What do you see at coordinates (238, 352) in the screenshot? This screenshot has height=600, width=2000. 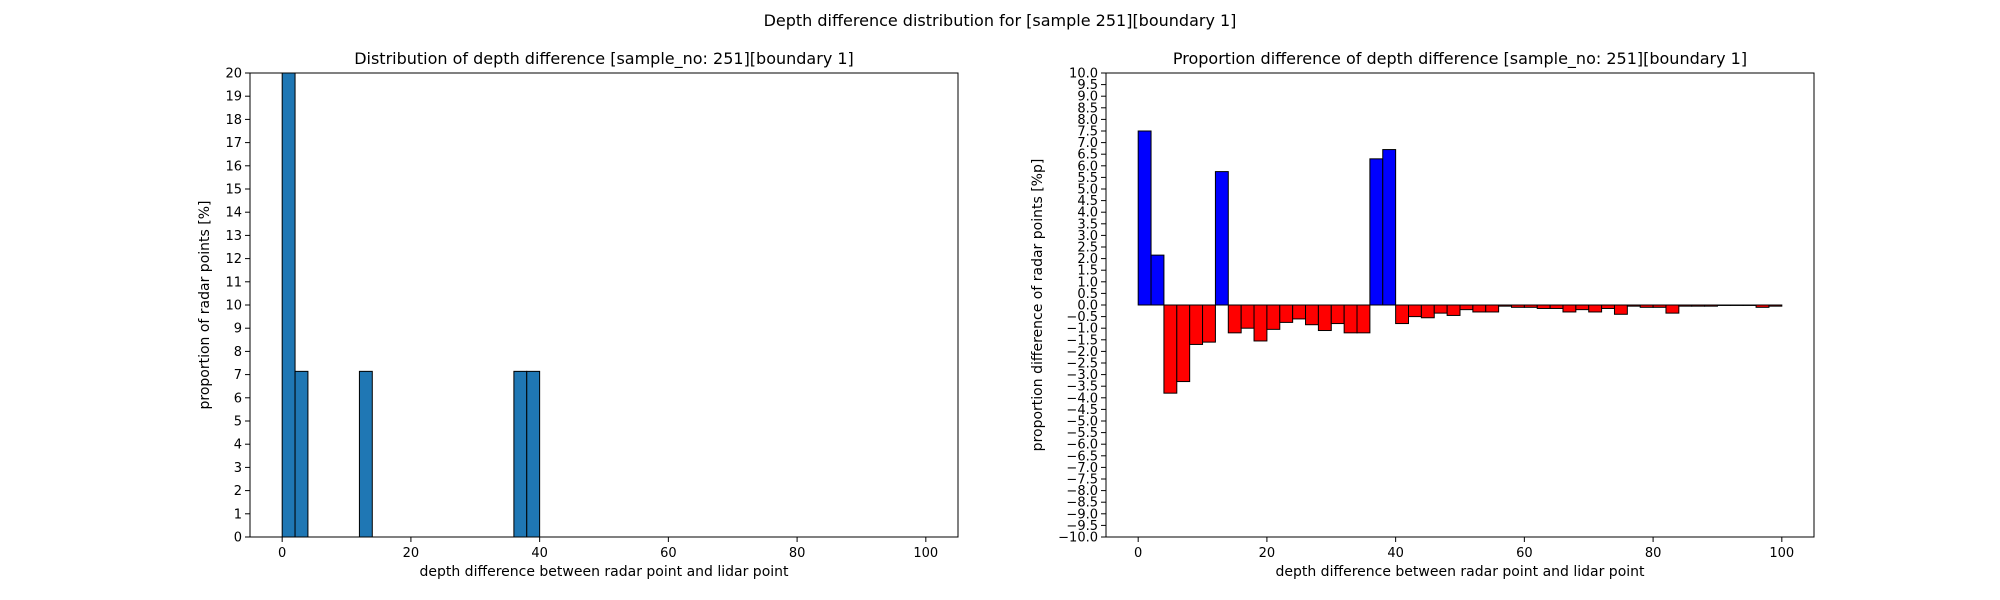 I see `y-tick-label-8: 8` at bounding box center [238, 352].